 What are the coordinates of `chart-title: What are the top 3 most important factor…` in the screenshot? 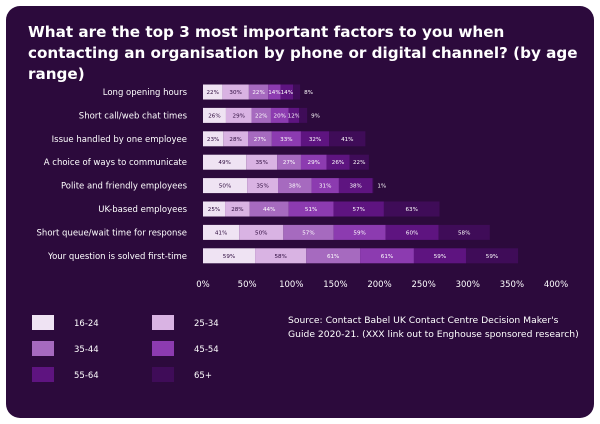 It's located at (303, 53).